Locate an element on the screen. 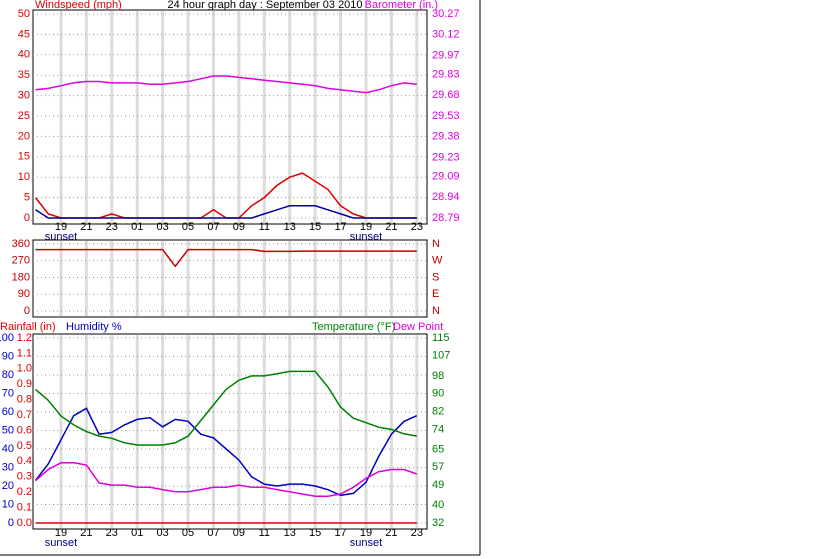 This screenshot has height=559, width=833. y2-tick-label: 29.09 is located at coordinates (446, 177).